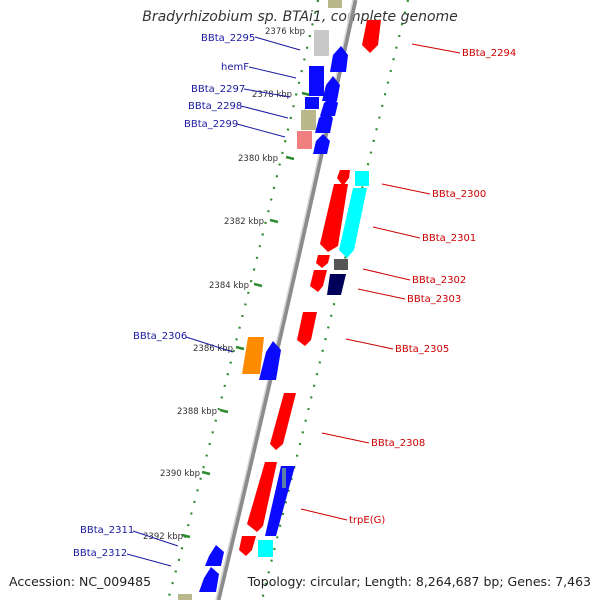 The height and width of the screenshot is (600, 600). I want to click on gene-label-bbta-2301: BBta_2301, so click(449, 238).